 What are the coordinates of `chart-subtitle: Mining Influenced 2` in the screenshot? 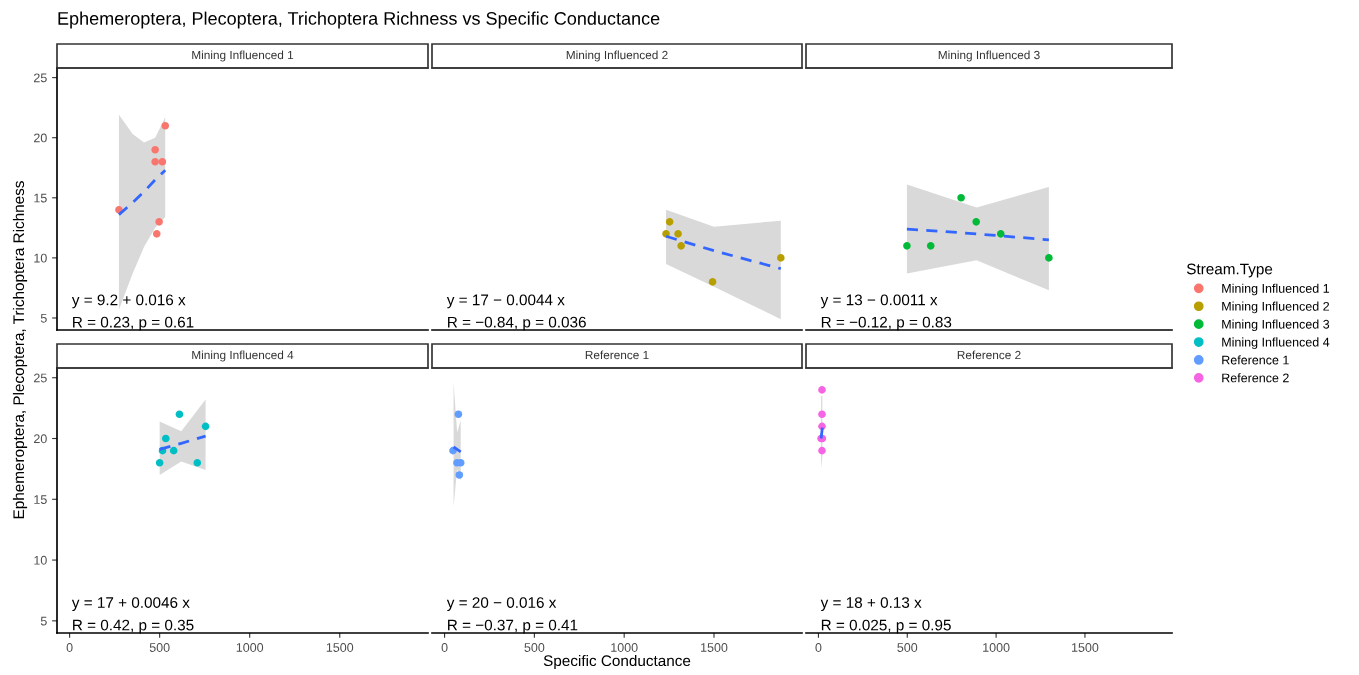 It's located at (617, 56).